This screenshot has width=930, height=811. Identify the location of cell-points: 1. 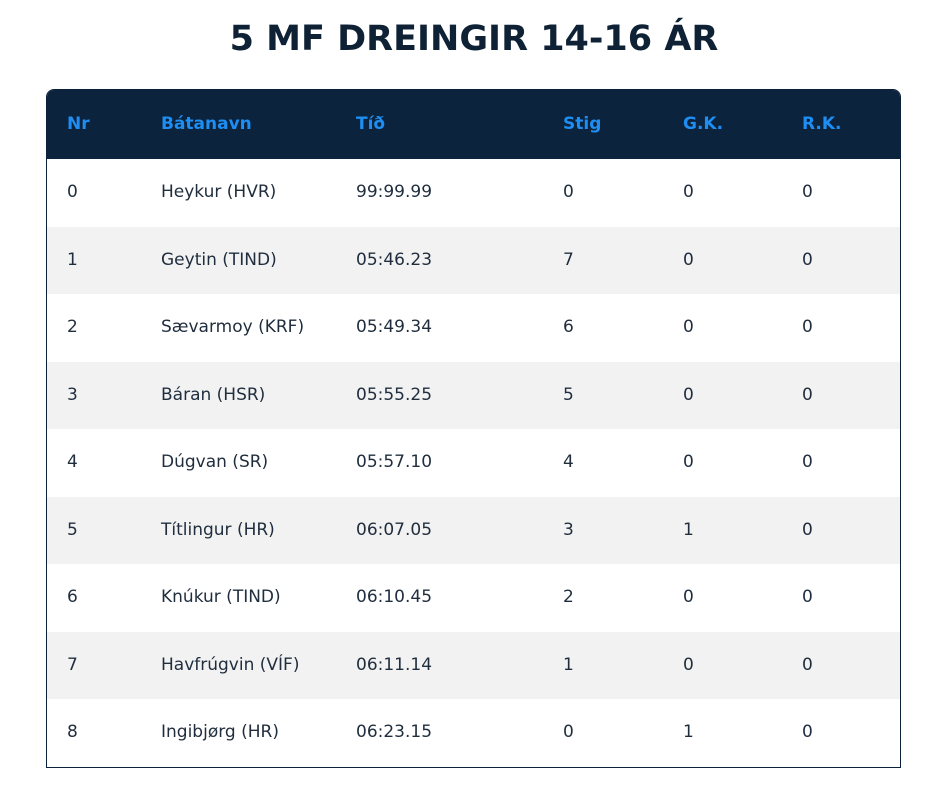
(568, 664).